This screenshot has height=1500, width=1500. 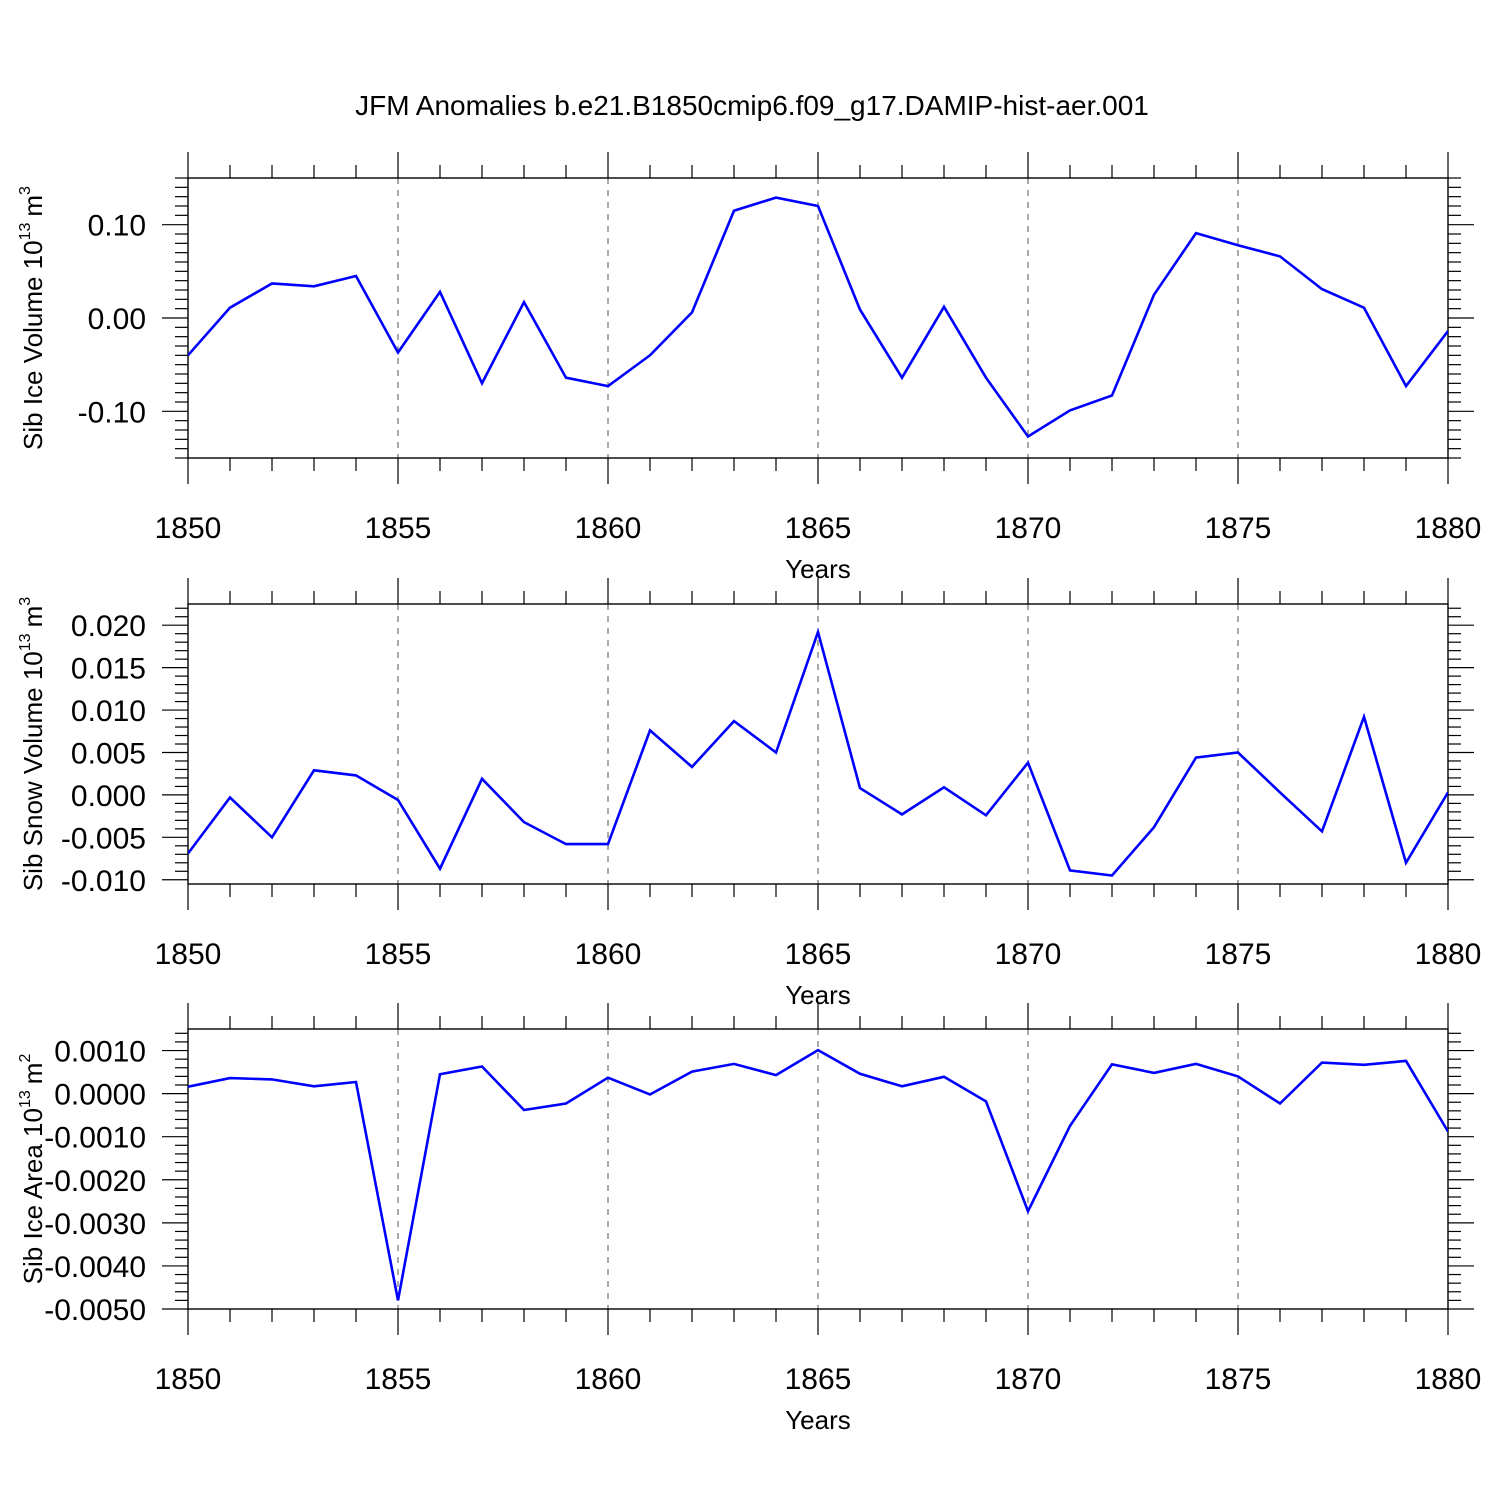 What do you see at coordinates (100, 1052) in the screenshot?
I see `y-tick-label: 0.0010` at bounding box center [100, 1052].